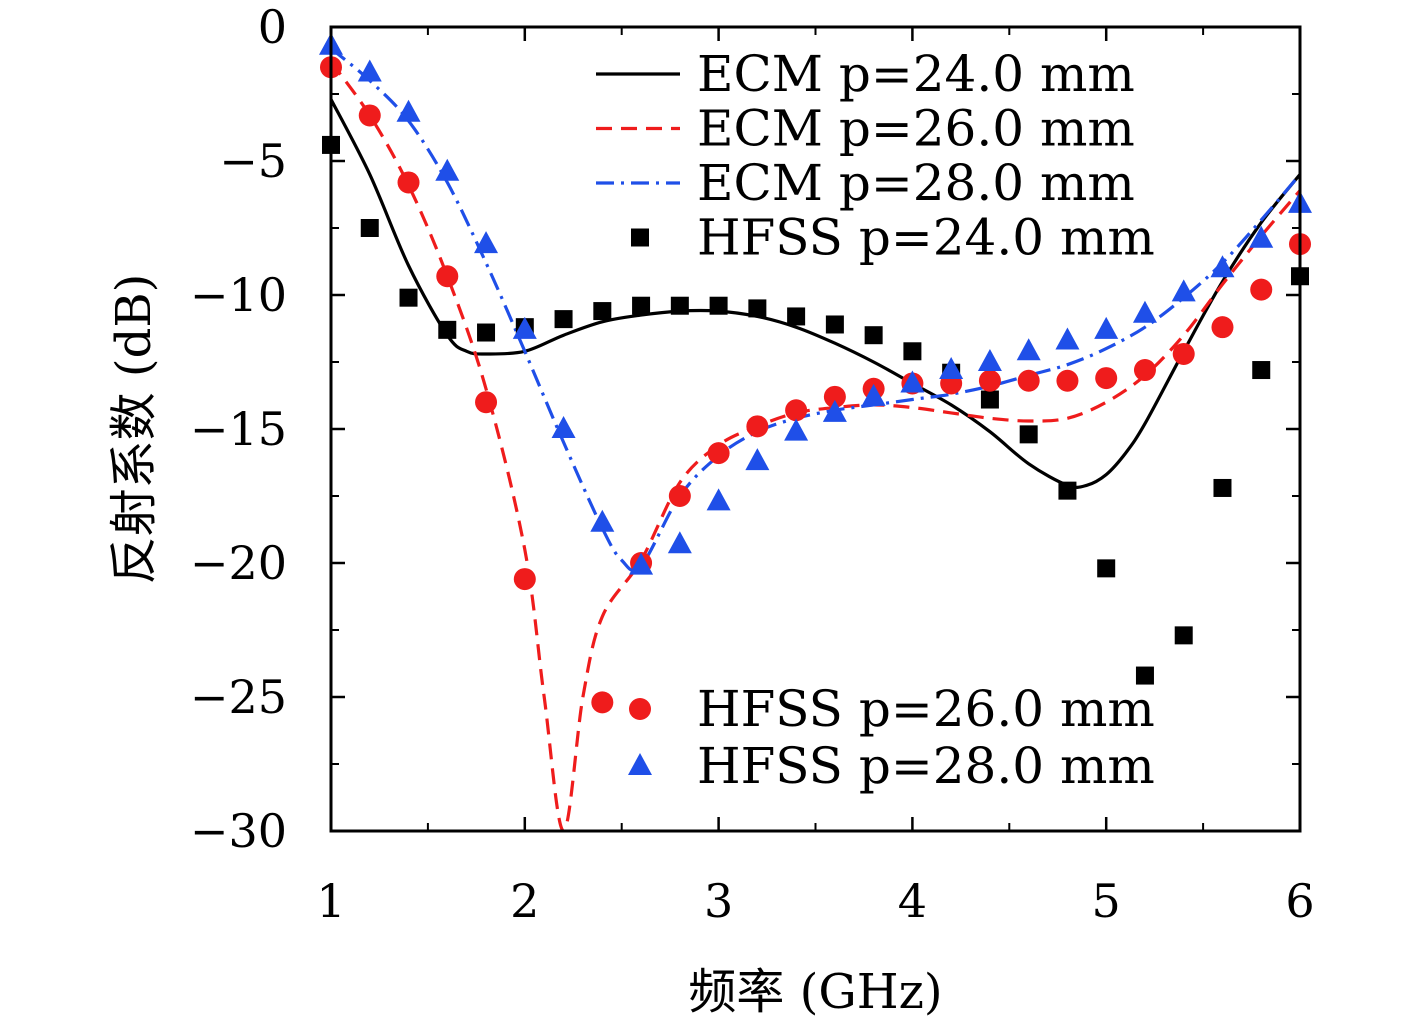  What do you see at coordinates (134, 429) in the screenshot?
I see `y-axis-label: 反射系数 (dB)` at bounding box center [134, 429].